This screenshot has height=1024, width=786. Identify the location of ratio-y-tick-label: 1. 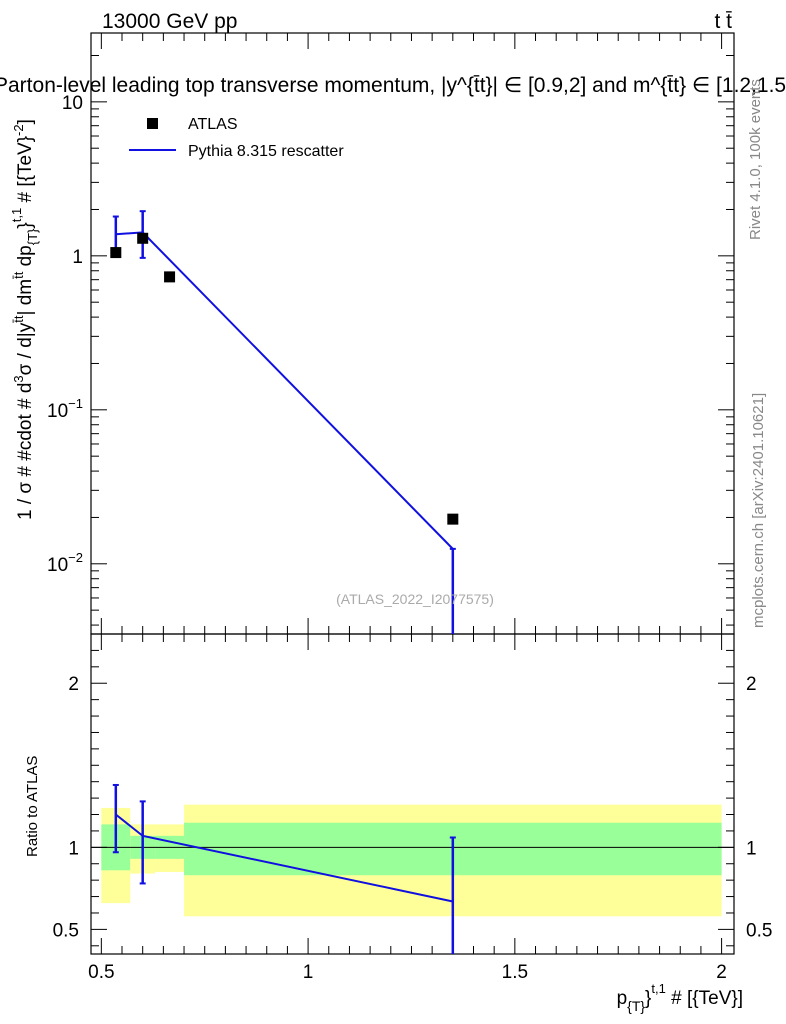
(73, 848).